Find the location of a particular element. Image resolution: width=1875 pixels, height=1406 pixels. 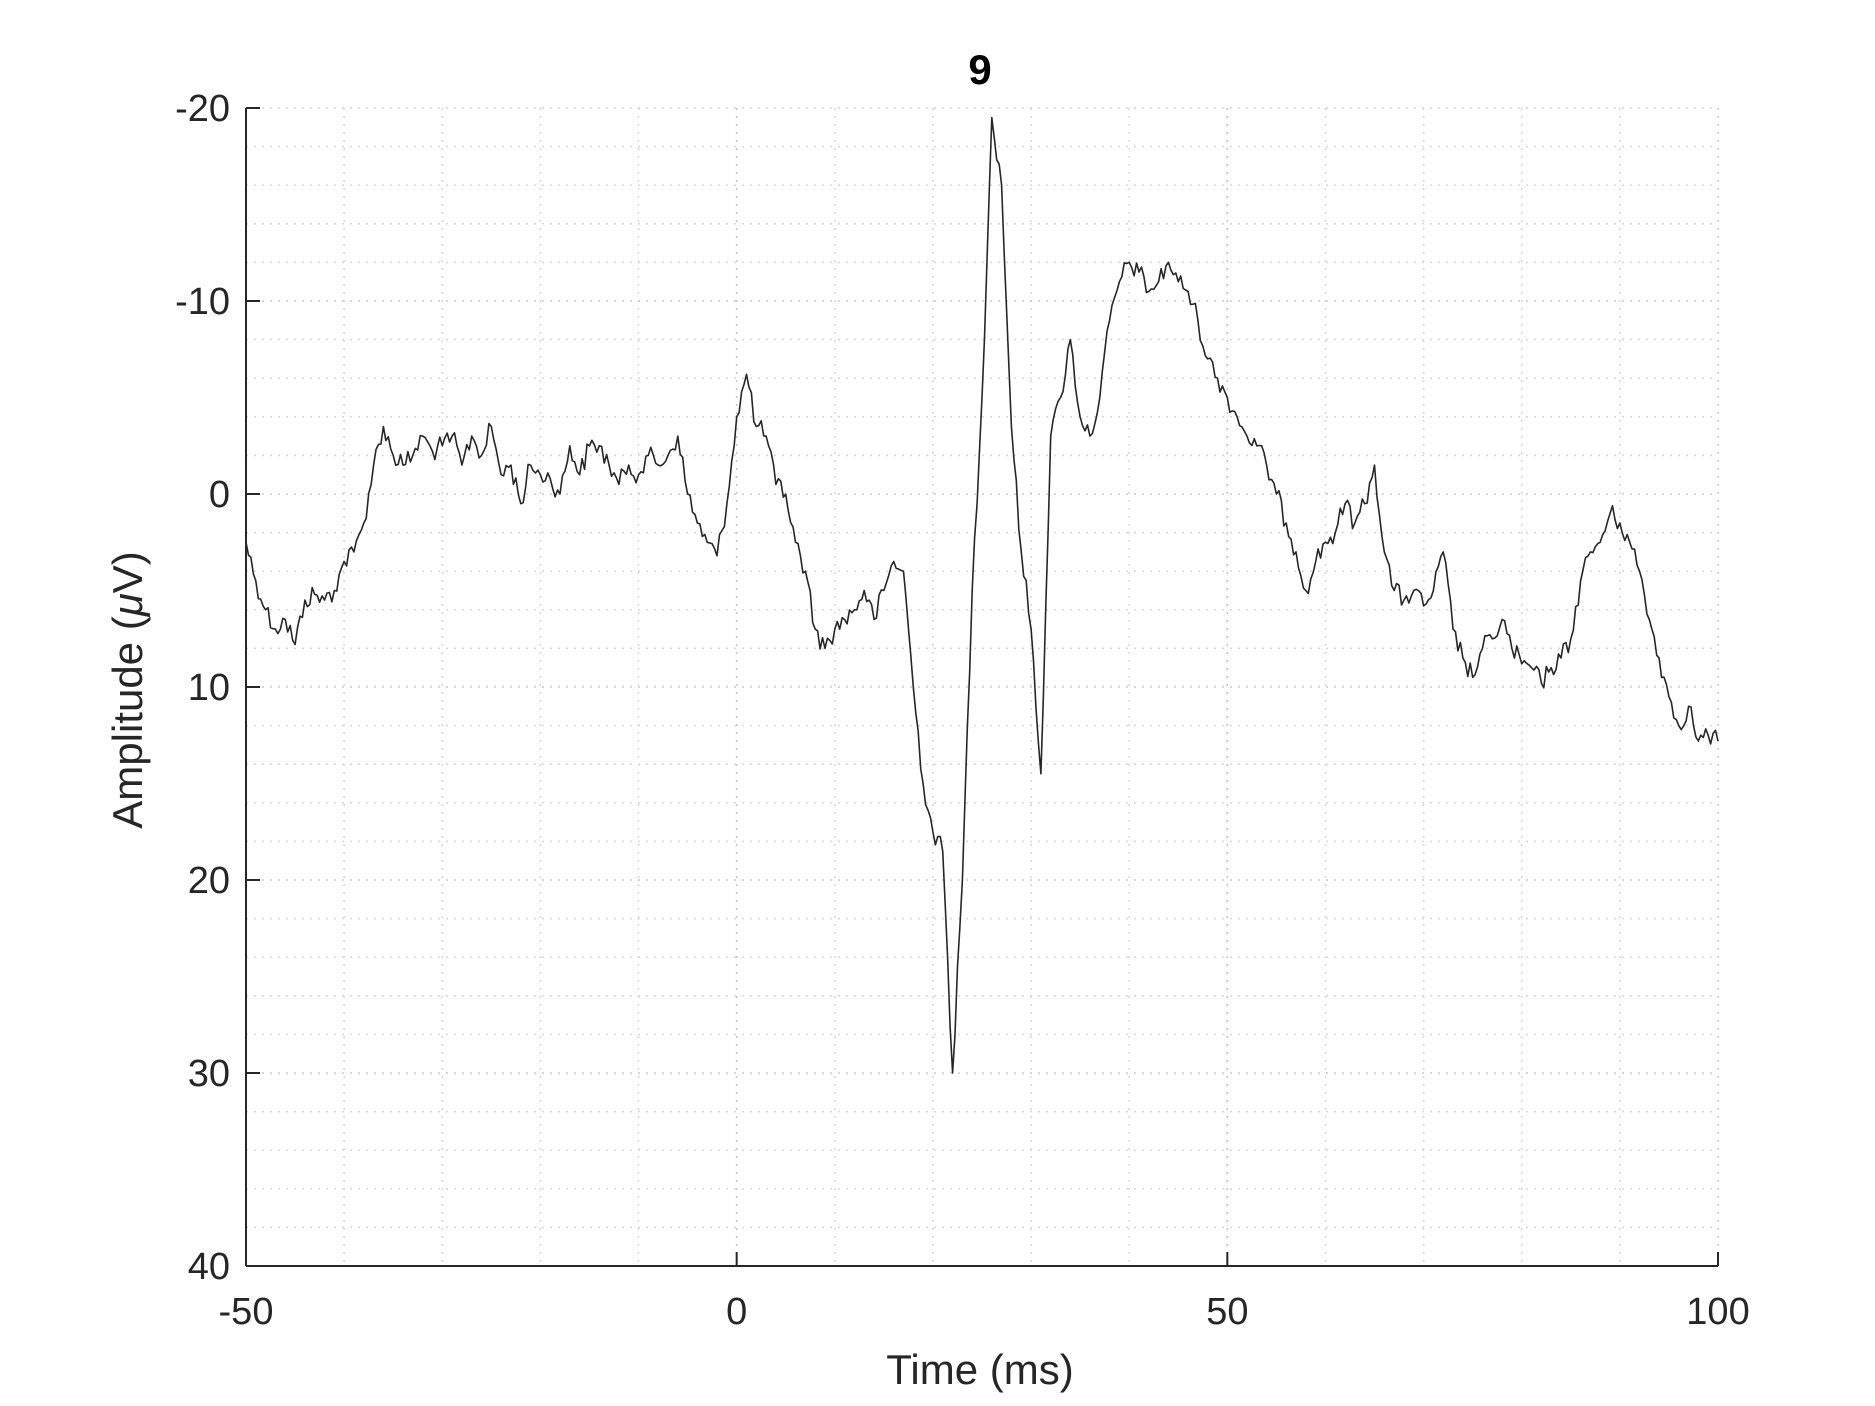

y-tick-label: -20 is located at coordinates (202, 109).